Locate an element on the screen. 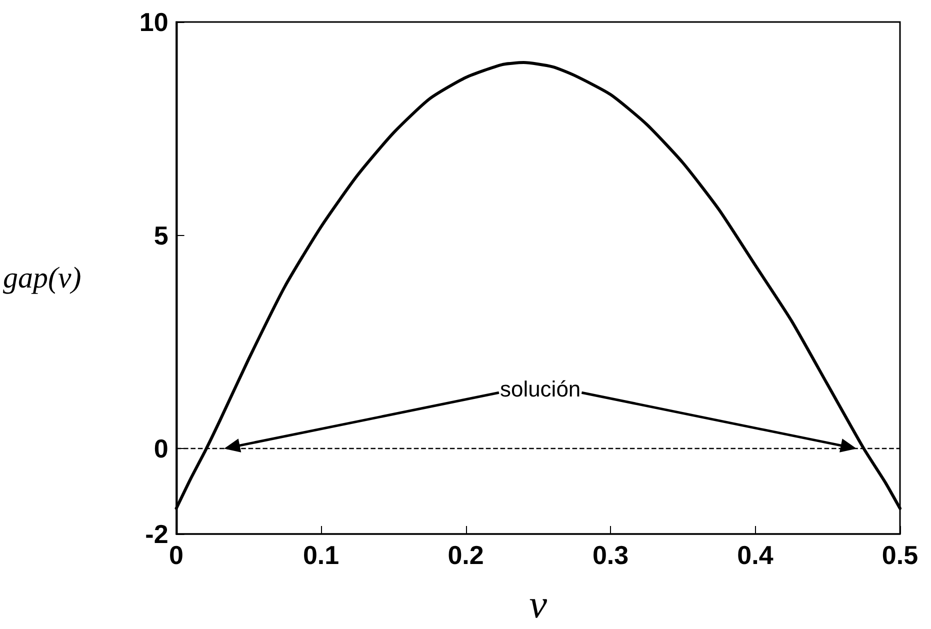 The width and height of the screenshot is (931, 629). x-axis-title: v is located at coordinates (538, 604).